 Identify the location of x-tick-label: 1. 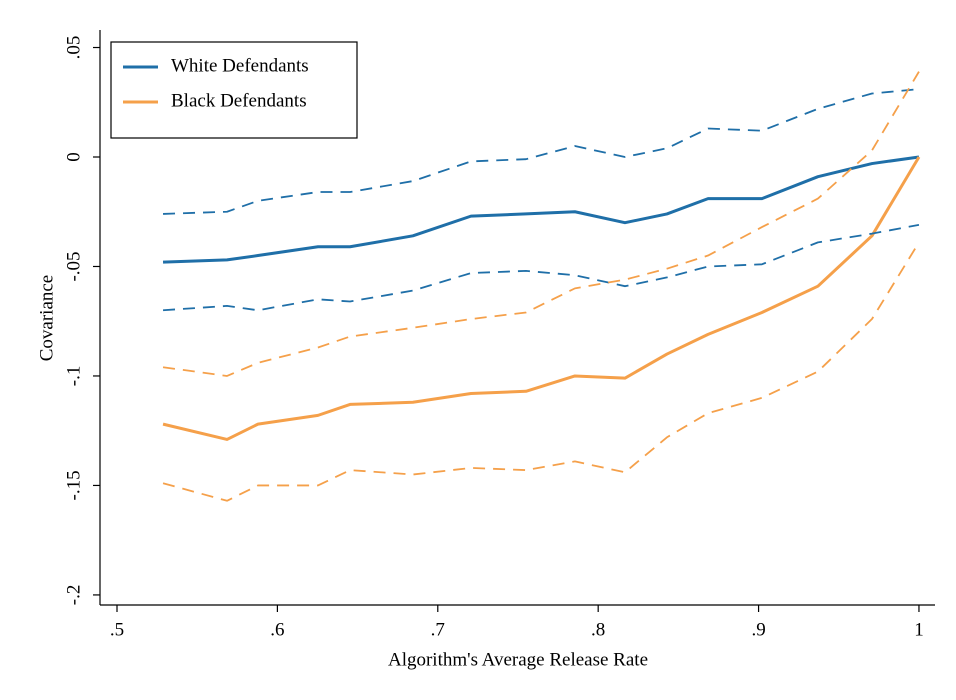
(919, 629).